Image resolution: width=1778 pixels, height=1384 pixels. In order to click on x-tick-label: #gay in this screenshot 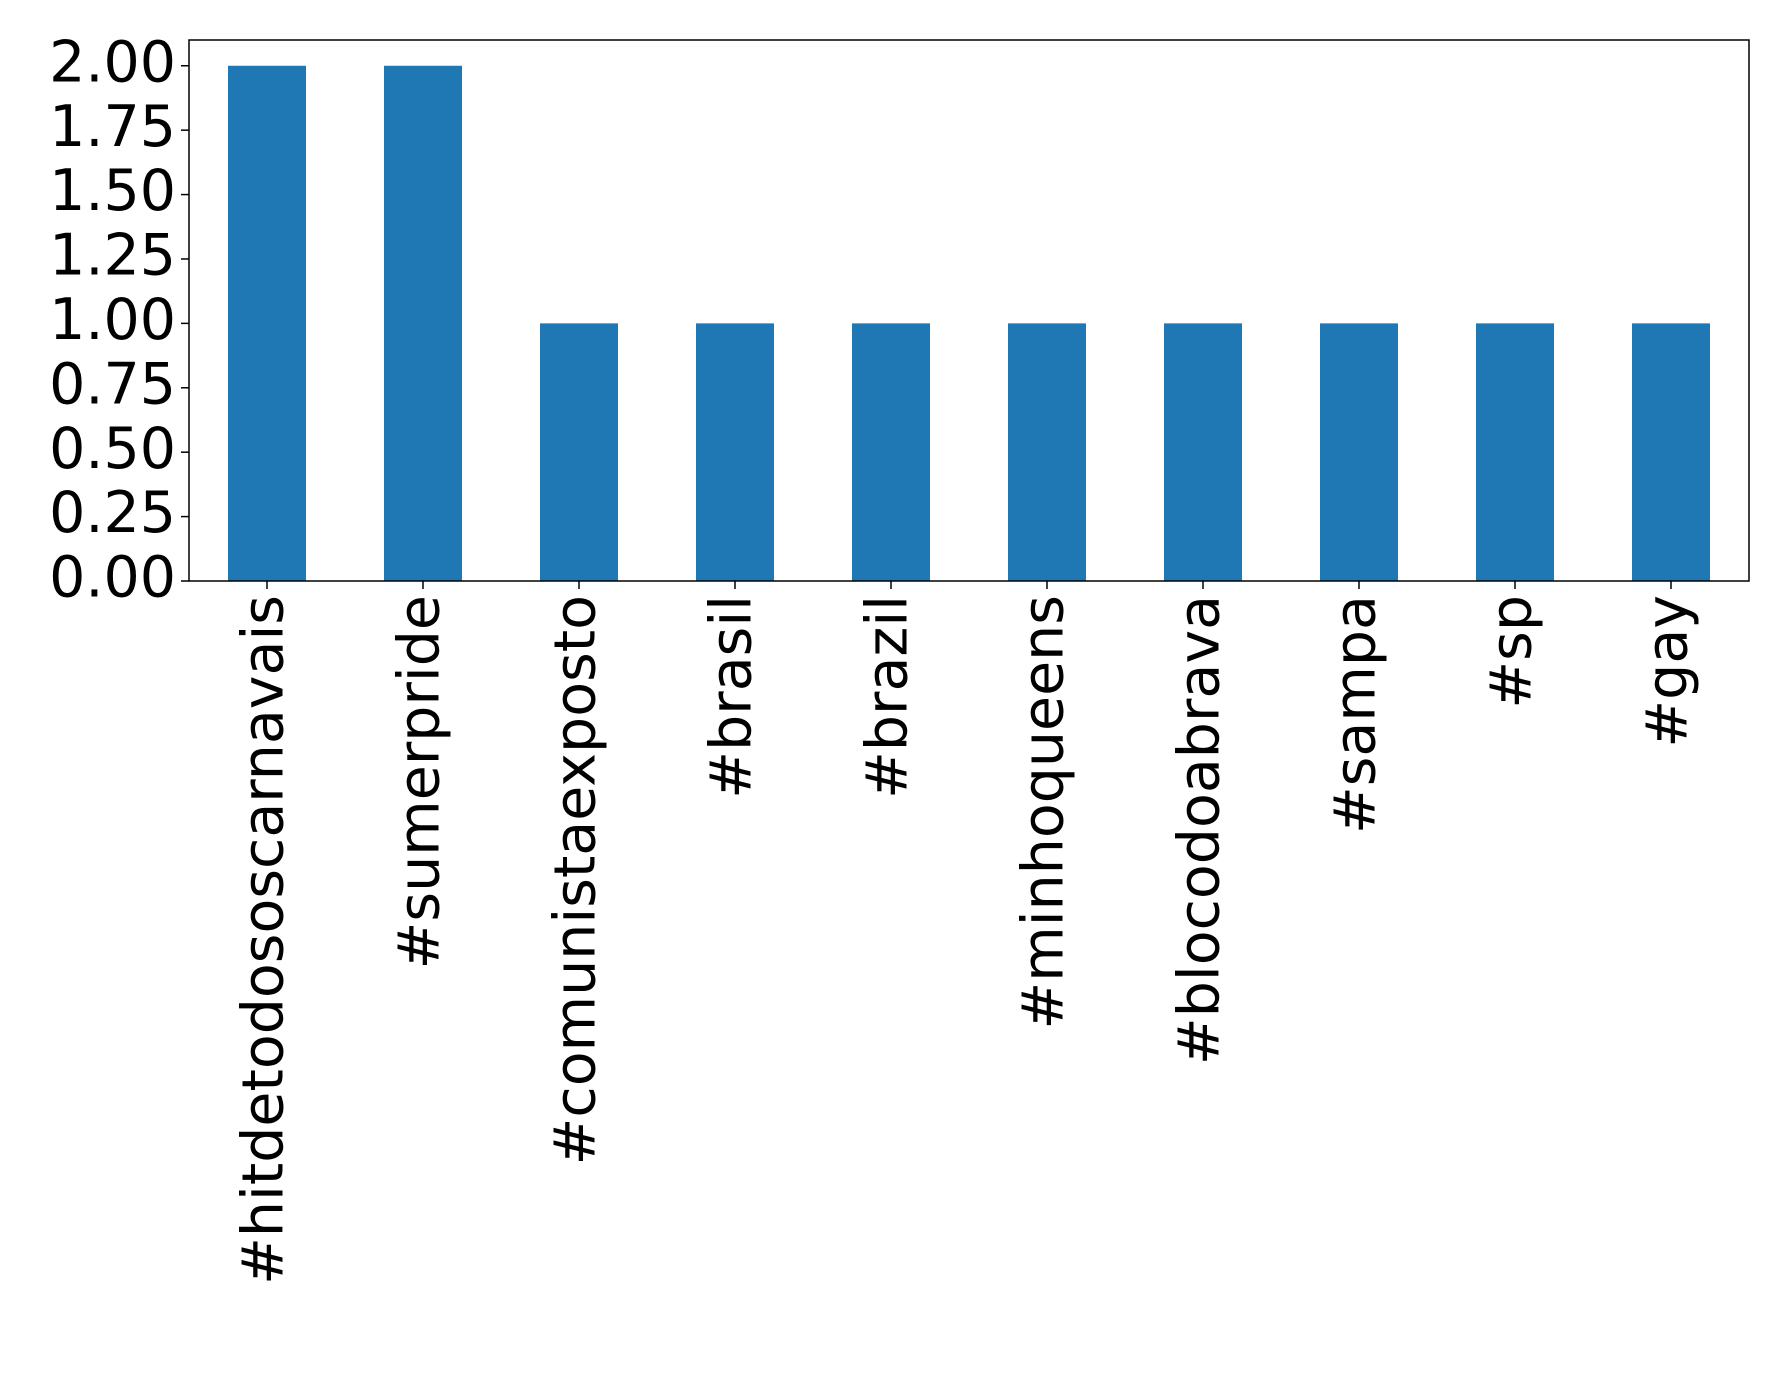, I will do `click(1668, 671)`.